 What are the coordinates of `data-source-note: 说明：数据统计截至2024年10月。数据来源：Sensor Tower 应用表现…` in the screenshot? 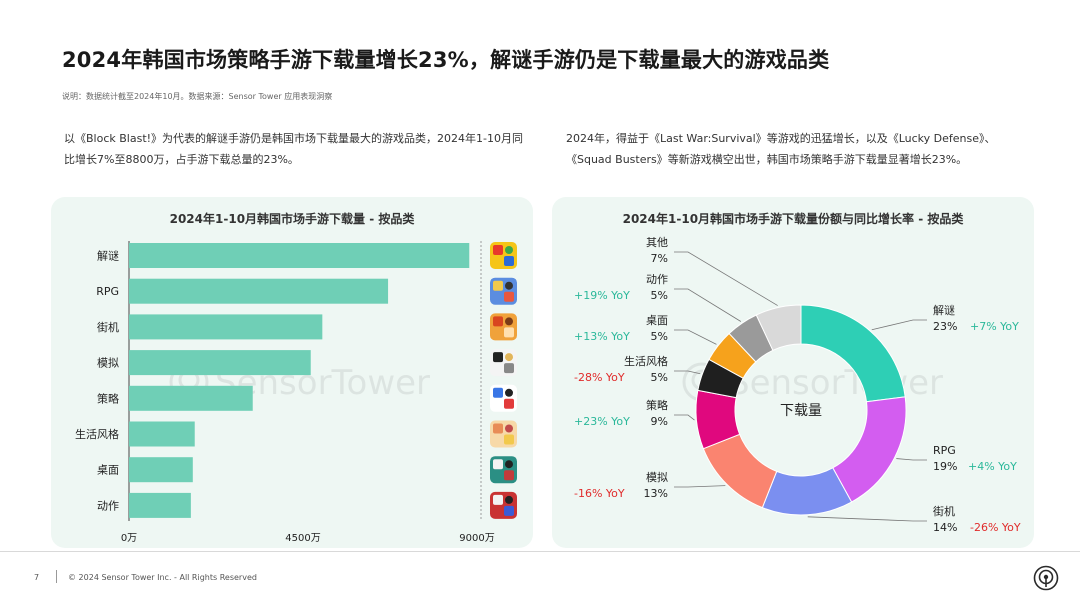 It's located at (197, 96).